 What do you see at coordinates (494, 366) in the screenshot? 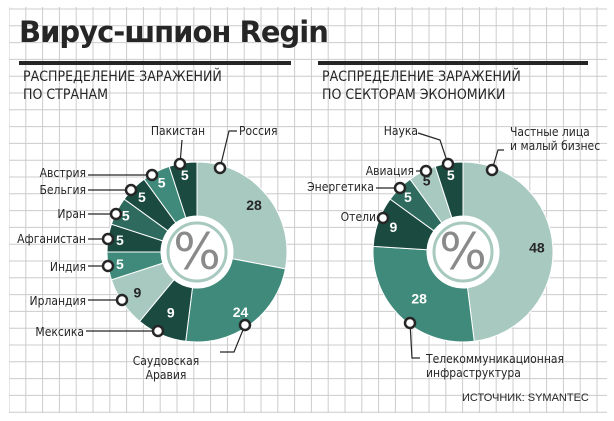
I see `slice-category-label: Телекоммуникационная инфраструктура` at bounding box center [494, 366].